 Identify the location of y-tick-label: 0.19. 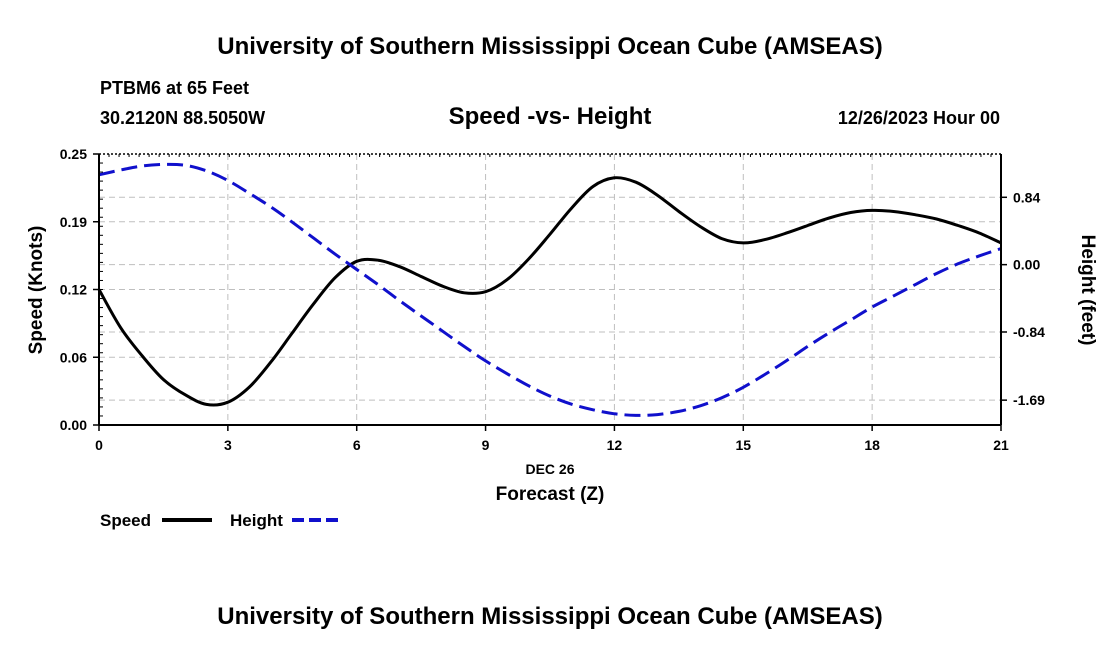
(73, 222).